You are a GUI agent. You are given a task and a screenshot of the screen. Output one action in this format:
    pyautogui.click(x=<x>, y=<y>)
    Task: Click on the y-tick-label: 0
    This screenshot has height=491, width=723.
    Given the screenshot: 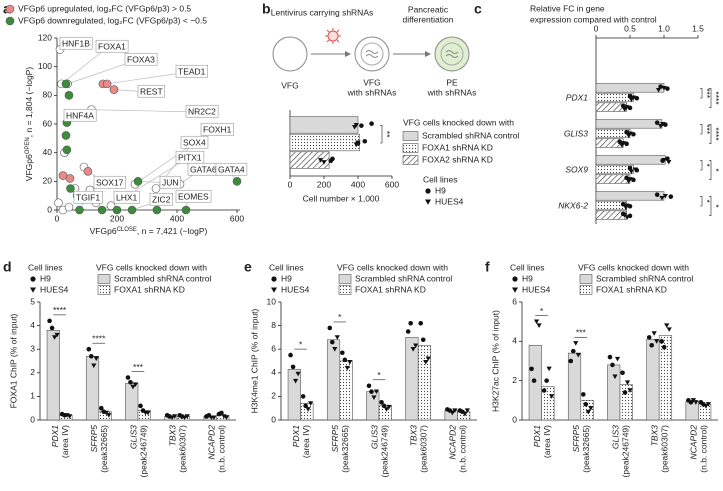 What is the action you would take?
    pyautogui.click(x=32, y=419)
    